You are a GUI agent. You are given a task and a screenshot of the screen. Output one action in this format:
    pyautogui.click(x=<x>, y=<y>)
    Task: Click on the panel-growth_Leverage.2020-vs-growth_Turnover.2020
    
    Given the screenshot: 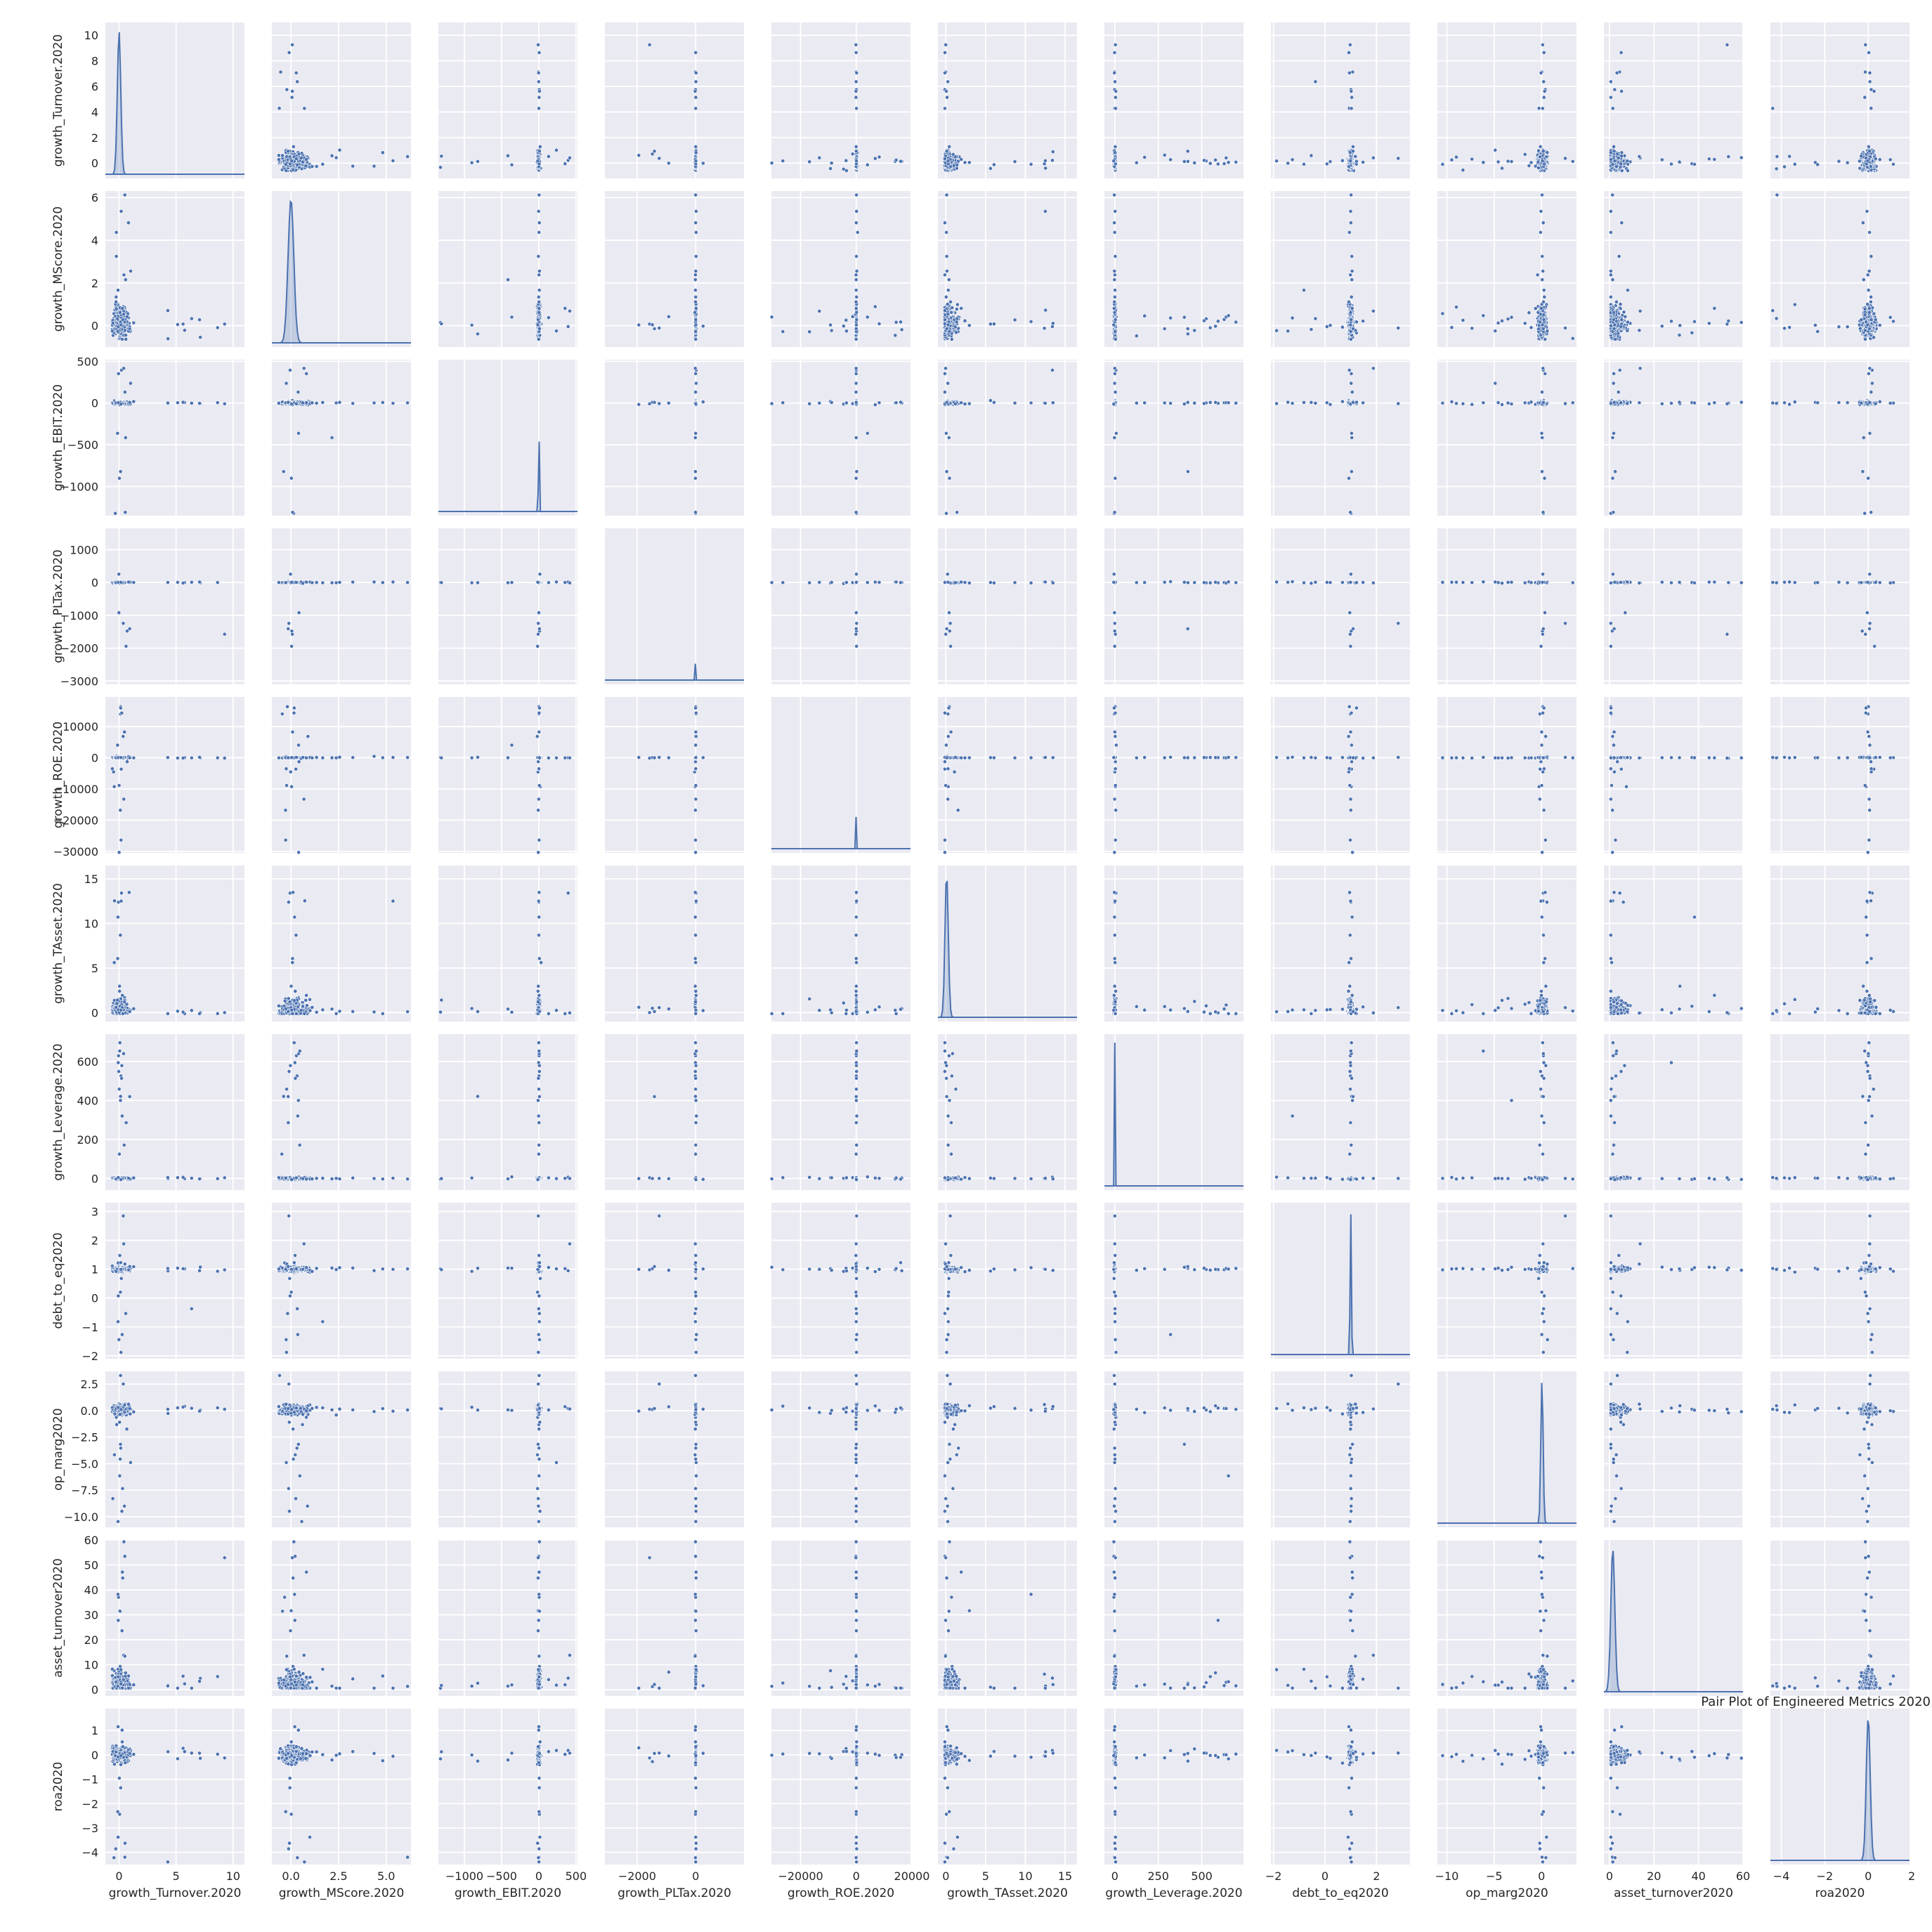 What is the action you would take?
    pyautogui.click(x=1174, y=100)
    